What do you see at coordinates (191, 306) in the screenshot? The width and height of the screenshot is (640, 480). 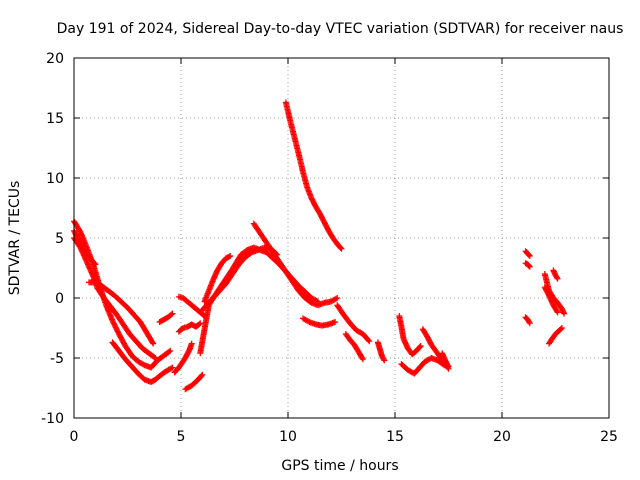 I see `series-arc-i` at bounding box center [191, 306].